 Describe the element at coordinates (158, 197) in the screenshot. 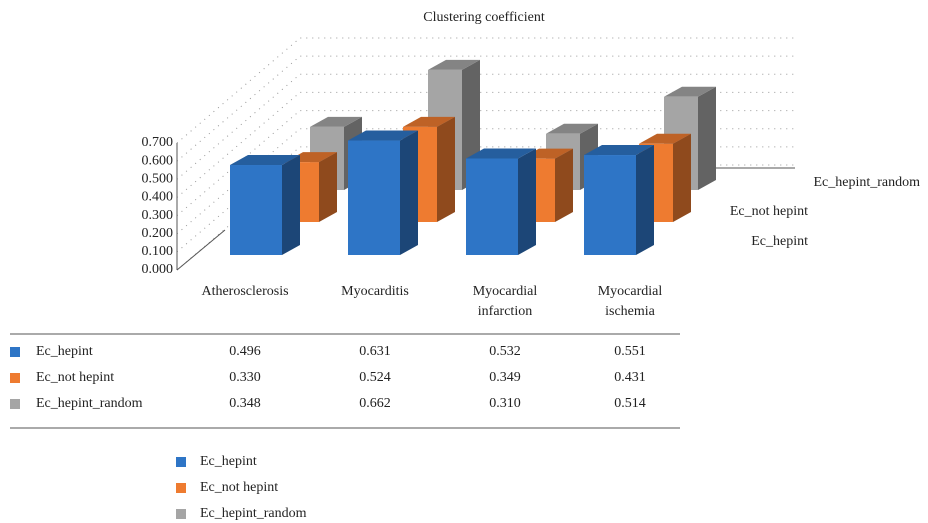

I see `y-tick-label: 0.400` at that location.